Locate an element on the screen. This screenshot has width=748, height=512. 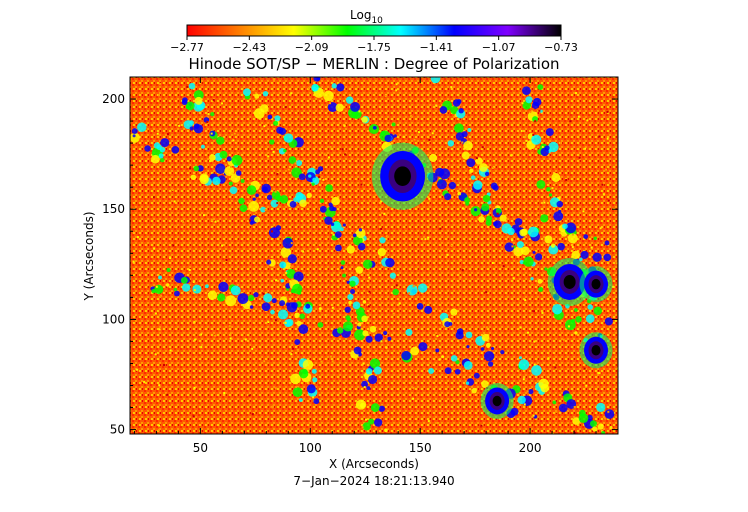
x-tick-label: 200 is located at coordinates (530, 448).